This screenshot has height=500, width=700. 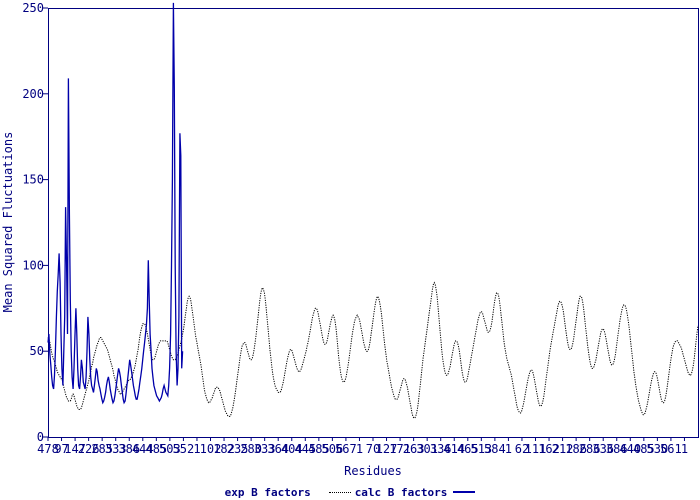 What do you see at coordinates (333, 449) in the screenshot?
I see `x-tick-label: 506` at bounding box center [333, 449].